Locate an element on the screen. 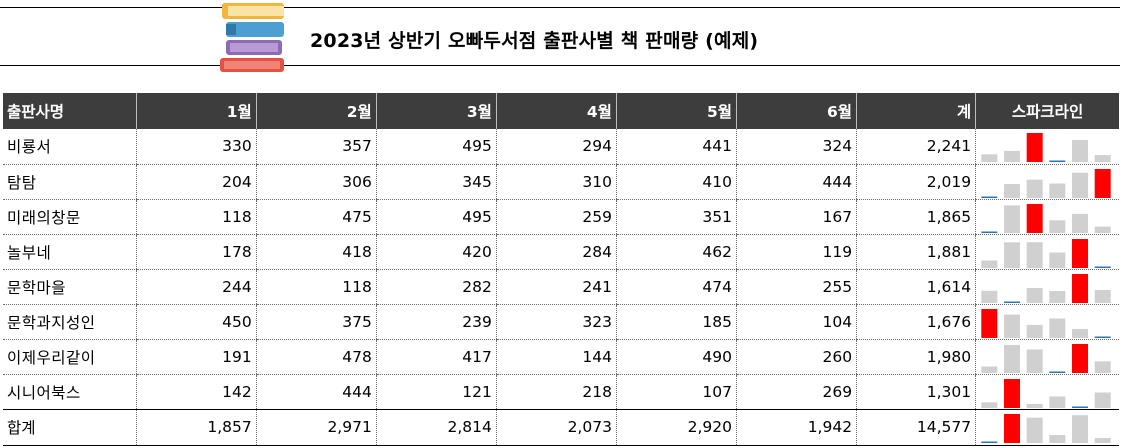 This screenshot has height=448, width=1127. month-4-sales: 310 is located at coordinates (556, 182).